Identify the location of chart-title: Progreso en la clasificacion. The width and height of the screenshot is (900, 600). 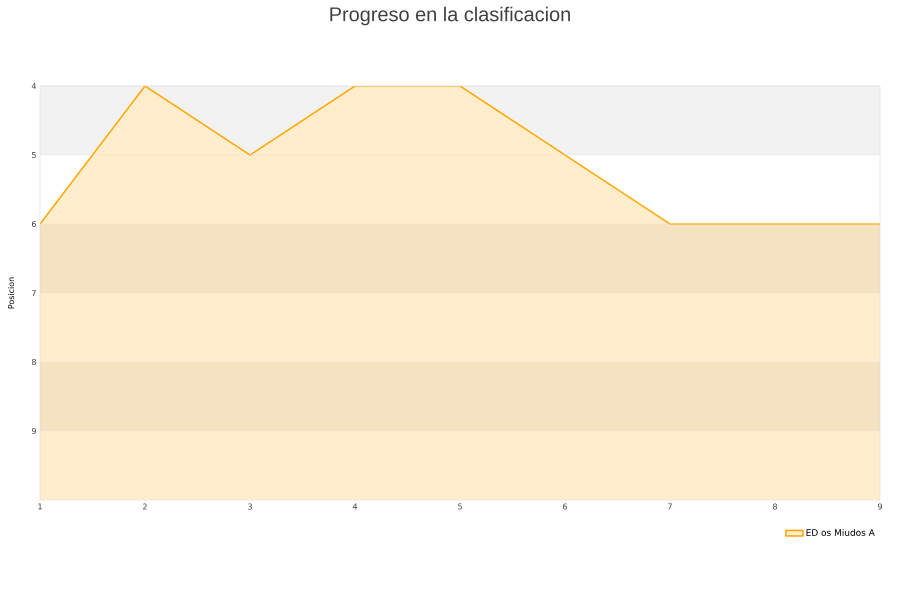
(450, 16).